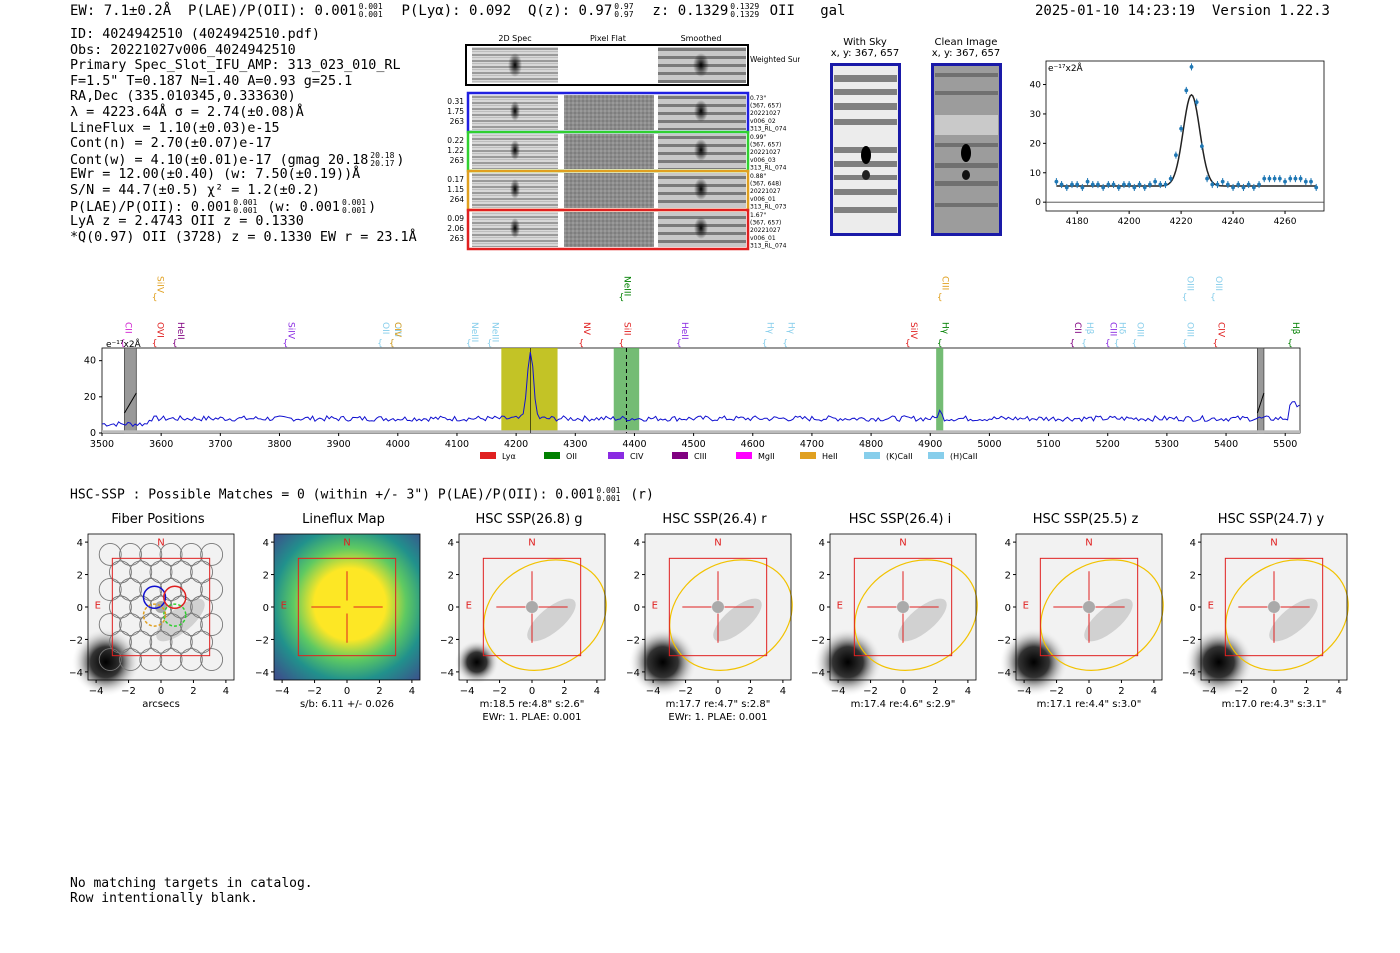 The width and height of the screenshot is (1400, 953). I want to click on weighted-label-text: Weighted Sum, so click(775, 59).